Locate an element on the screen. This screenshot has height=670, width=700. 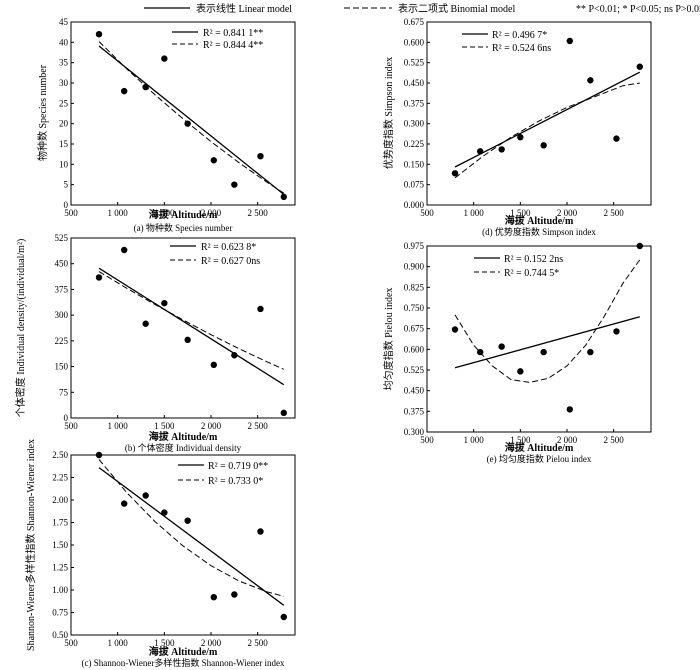
y-tick-label: 0.75 is located at coordinates (60, 613).